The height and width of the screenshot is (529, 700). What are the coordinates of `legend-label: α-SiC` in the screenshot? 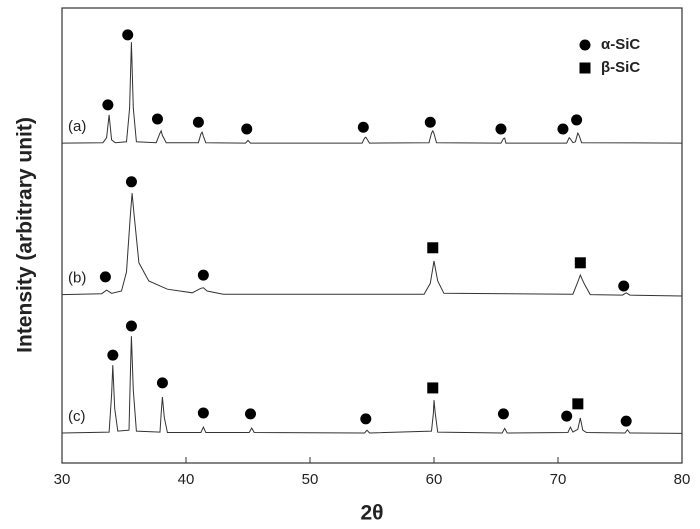 It's located at (620, 44).